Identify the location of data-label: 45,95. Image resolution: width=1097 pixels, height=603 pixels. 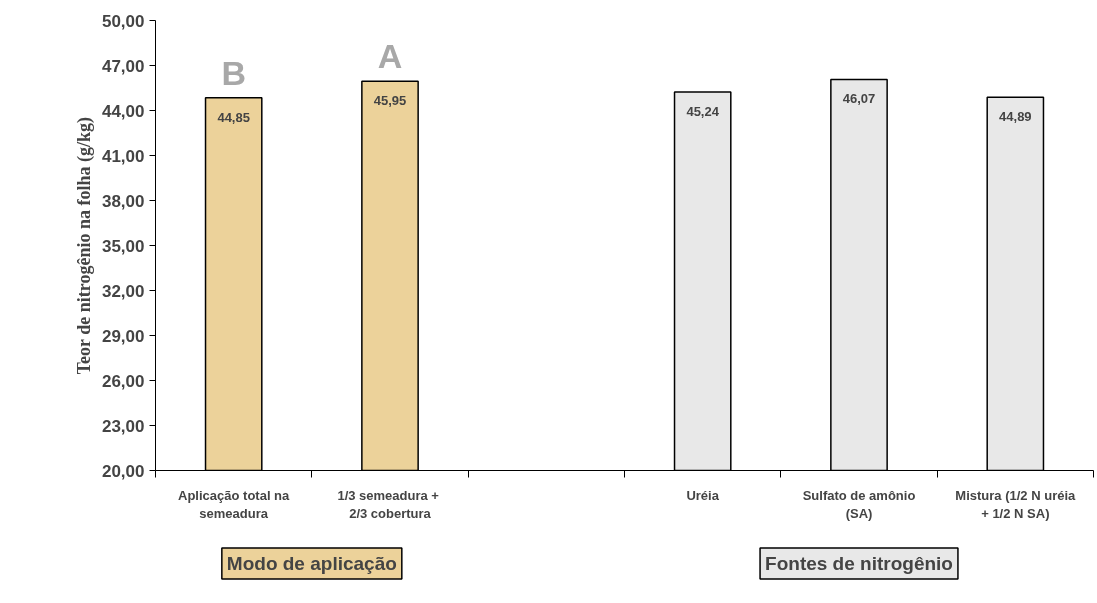
(390, 101).